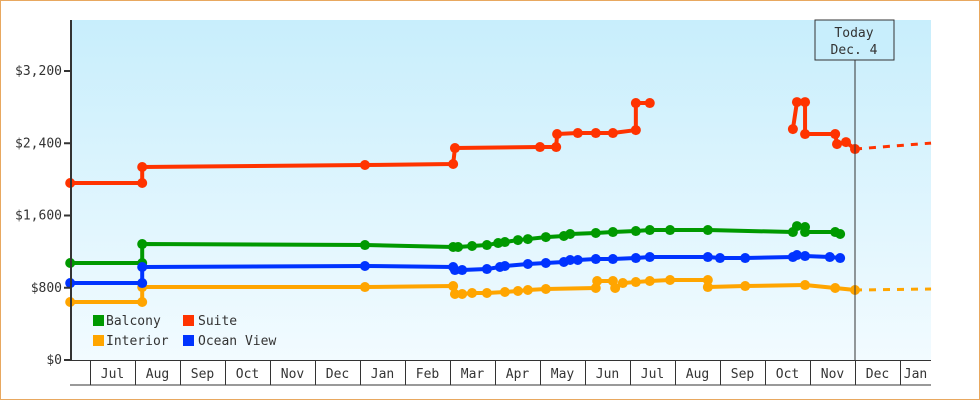  I want to click on series-balcony, so click(455, 245).